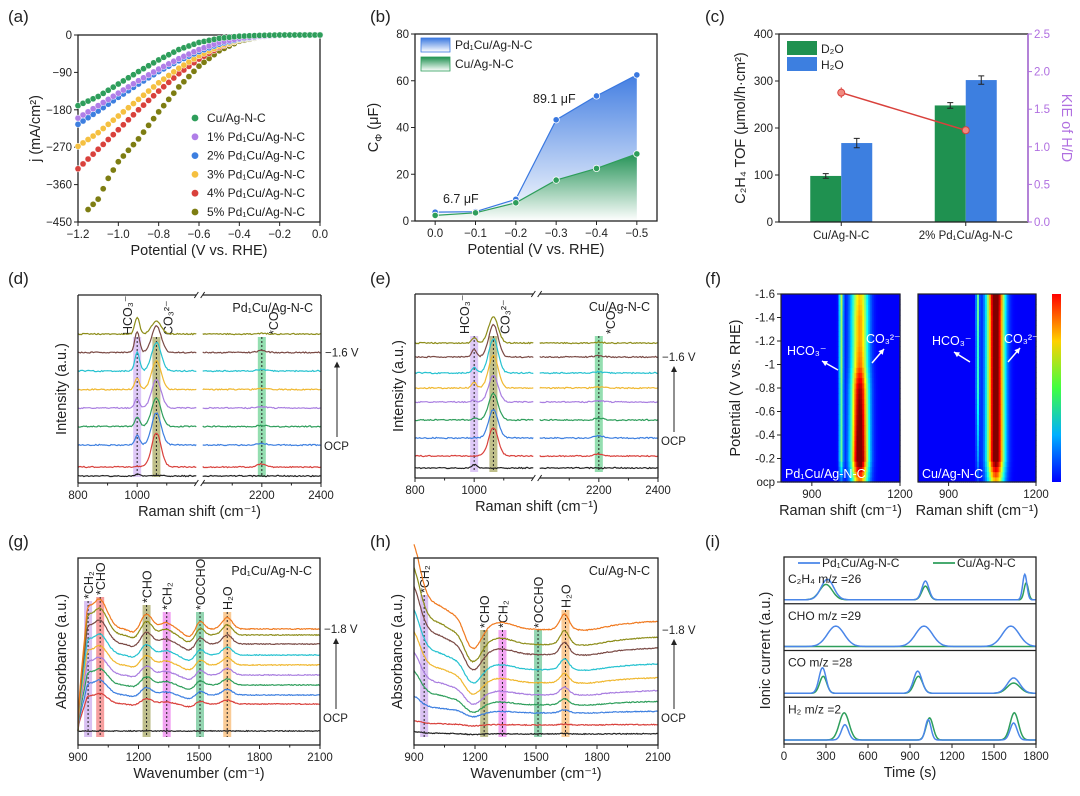 The image size is (1080, 796). Describe the element at coordinates (118, 84) in the screenshot. I see `data-point` at that location.